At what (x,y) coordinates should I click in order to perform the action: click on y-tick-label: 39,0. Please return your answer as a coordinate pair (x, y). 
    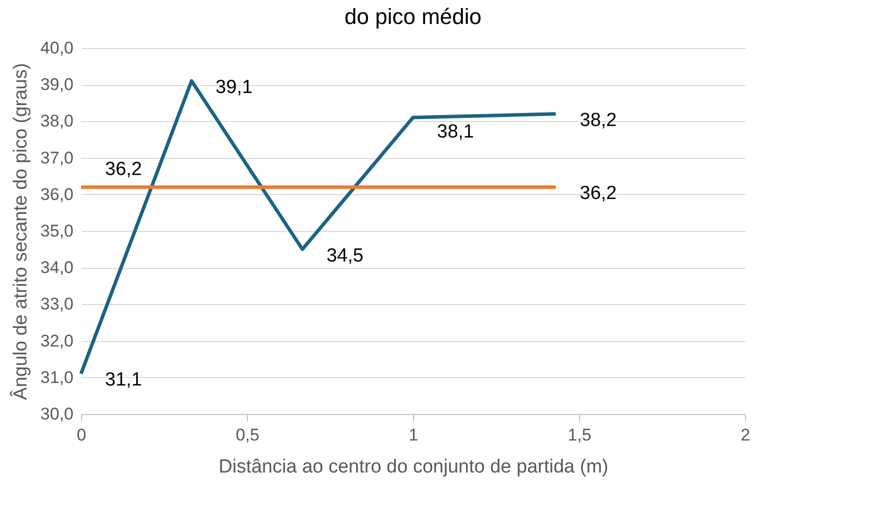
    Looking at the image, I should click on (57, 84).